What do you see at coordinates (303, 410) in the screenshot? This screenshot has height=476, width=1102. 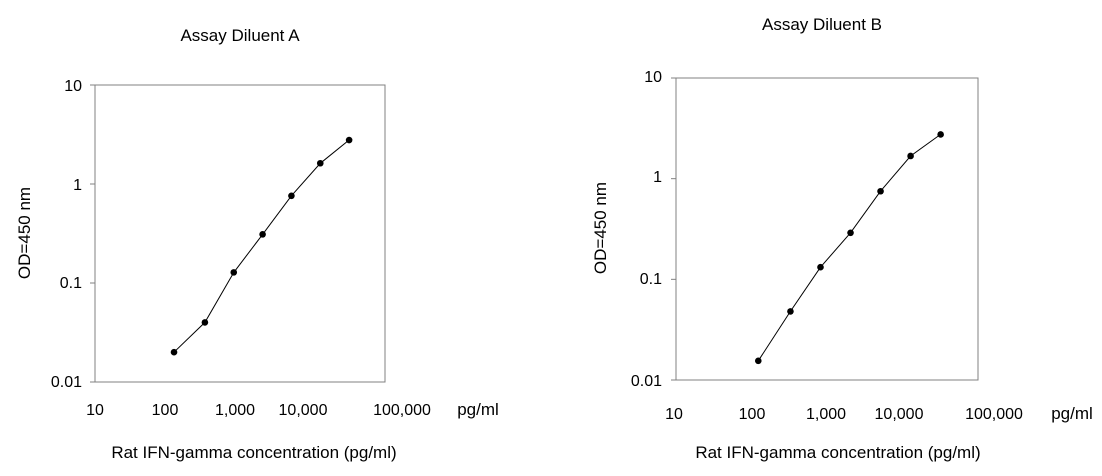 I see `chart-a-x-tick-label: 10,000` at bounding box center [303, 410].